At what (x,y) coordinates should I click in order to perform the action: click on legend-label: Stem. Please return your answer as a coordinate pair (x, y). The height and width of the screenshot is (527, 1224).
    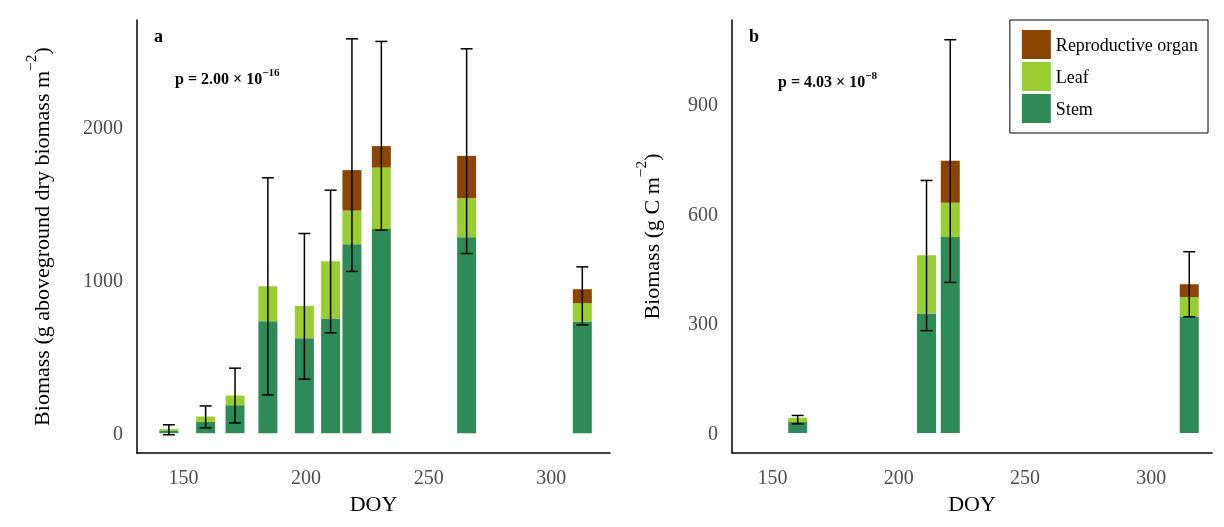
    Looking at the image, I should click on (1074, 108).